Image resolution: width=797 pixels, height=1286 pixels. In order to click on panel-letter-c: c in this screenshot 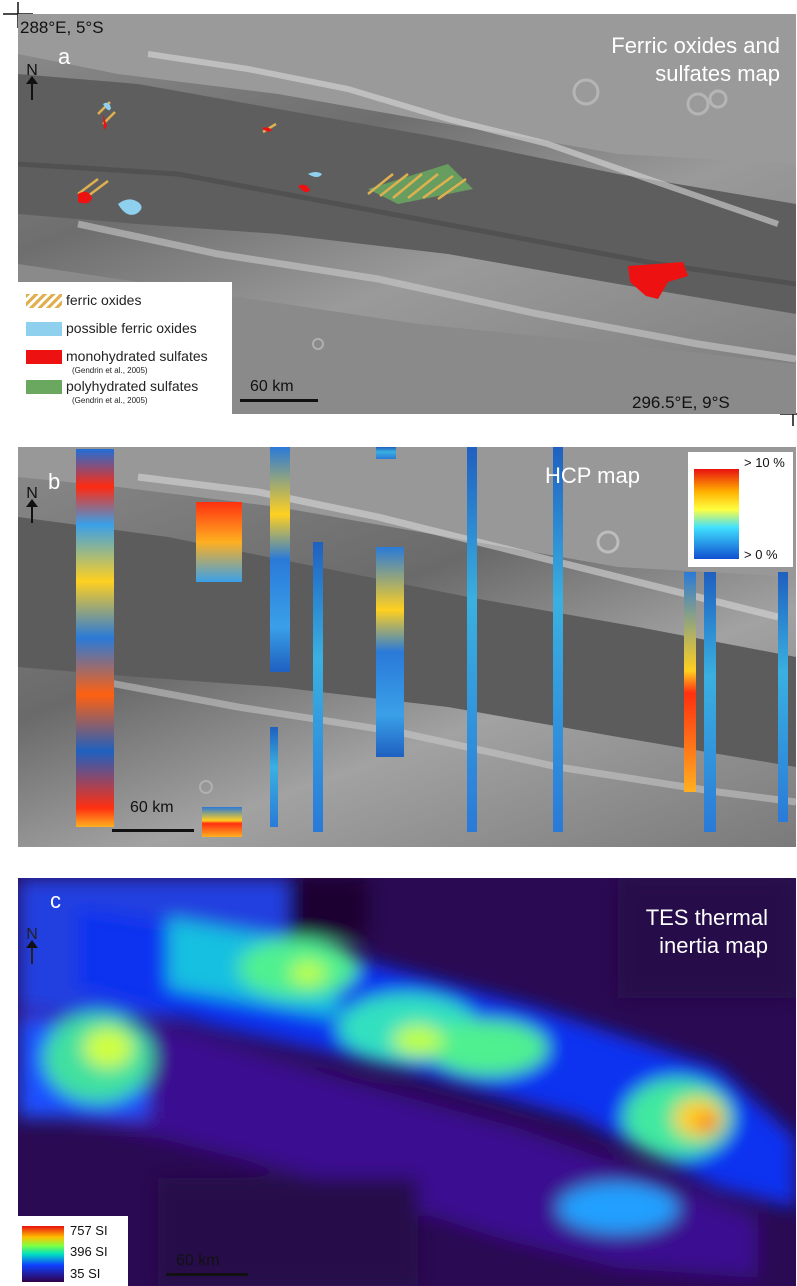, I will do `click(55, 900)`.